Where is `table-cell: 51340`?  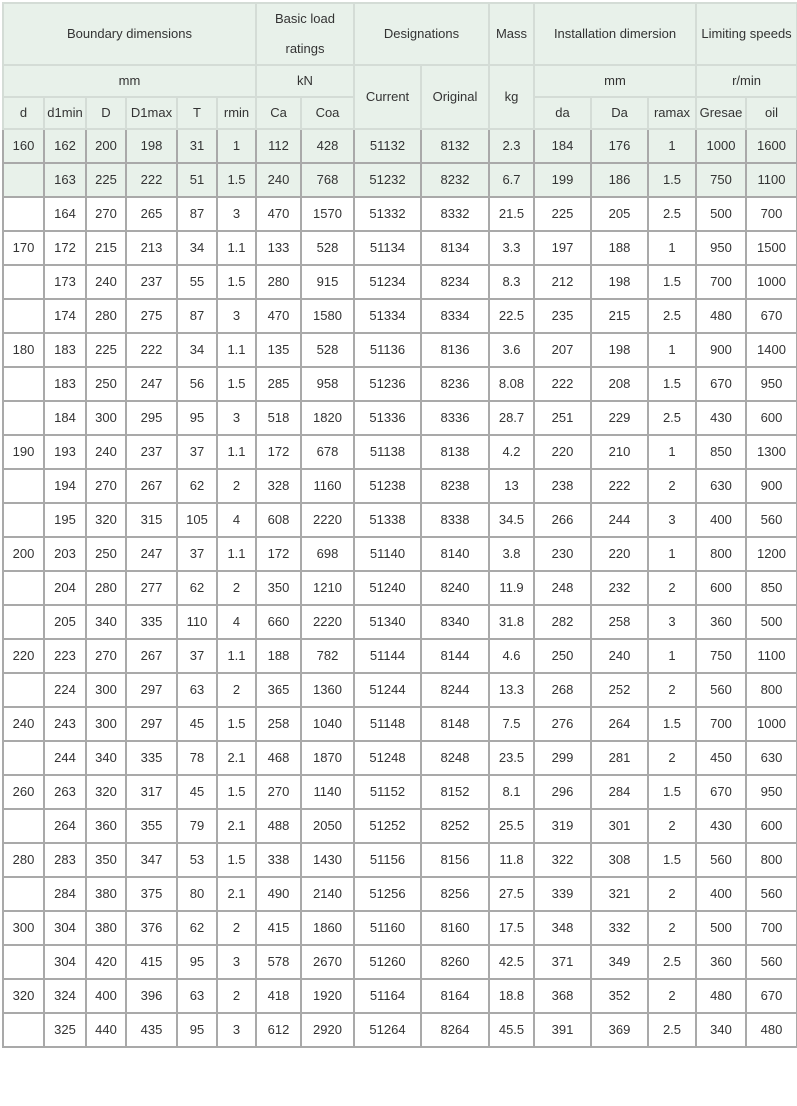
table-cell: 51340 is located at coordinates (387, 622).